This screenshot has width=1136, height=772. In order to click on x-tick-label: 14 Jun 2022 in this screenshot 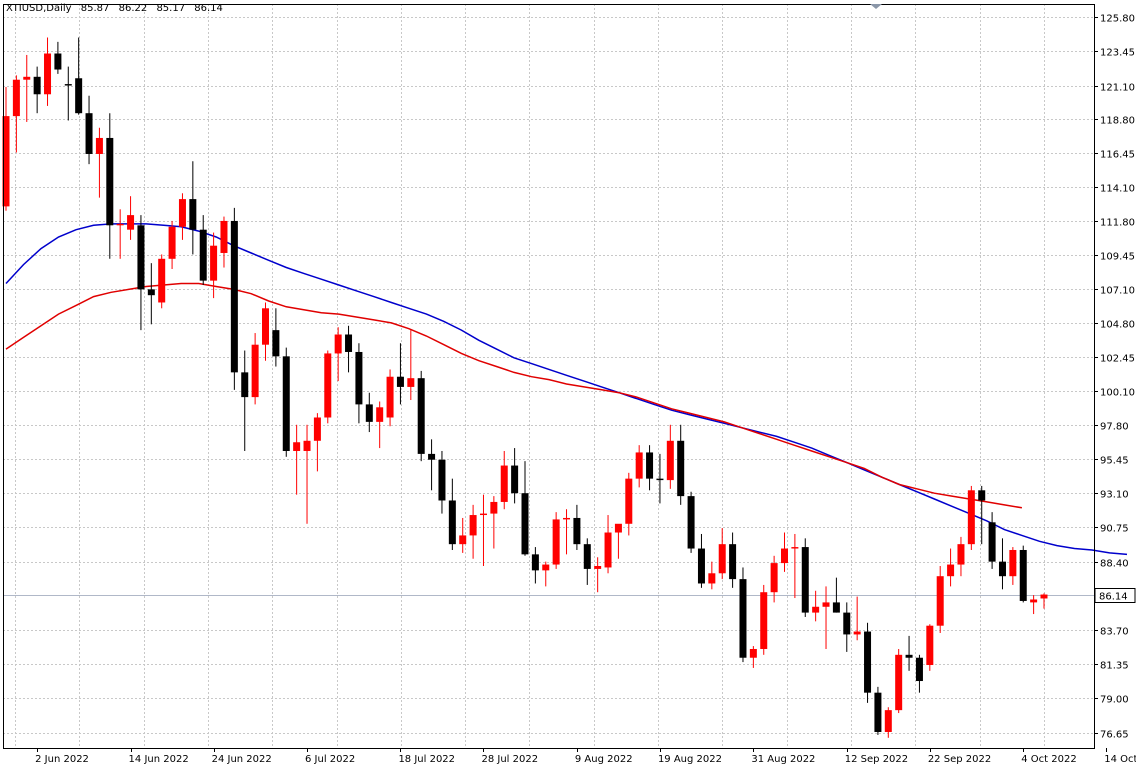, I will do `click(159, 759)`.